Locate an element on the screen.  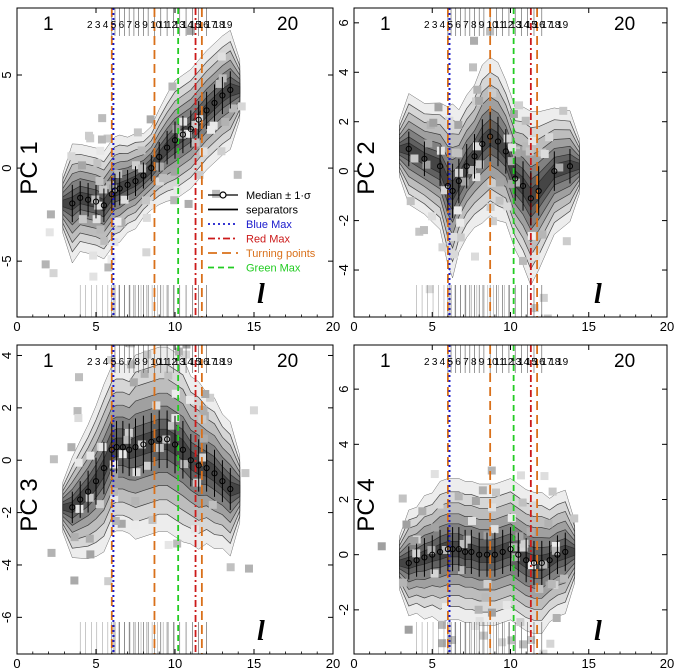
x-tick-label: 0 is located at coordinates (16, 326).